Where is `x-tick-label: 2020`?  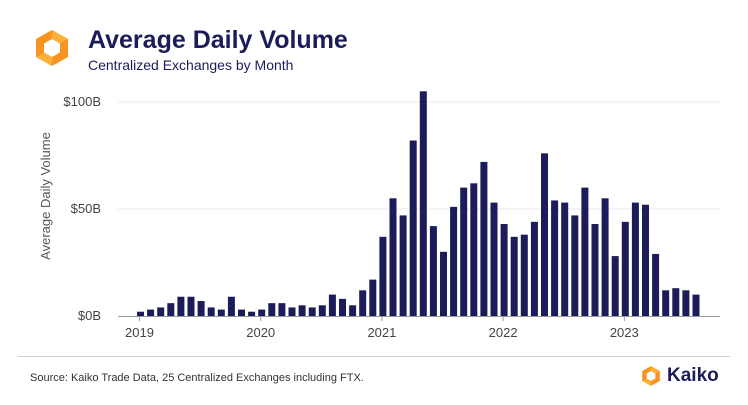
x-tick-label: 2020 is located at coordinates (260, 332).